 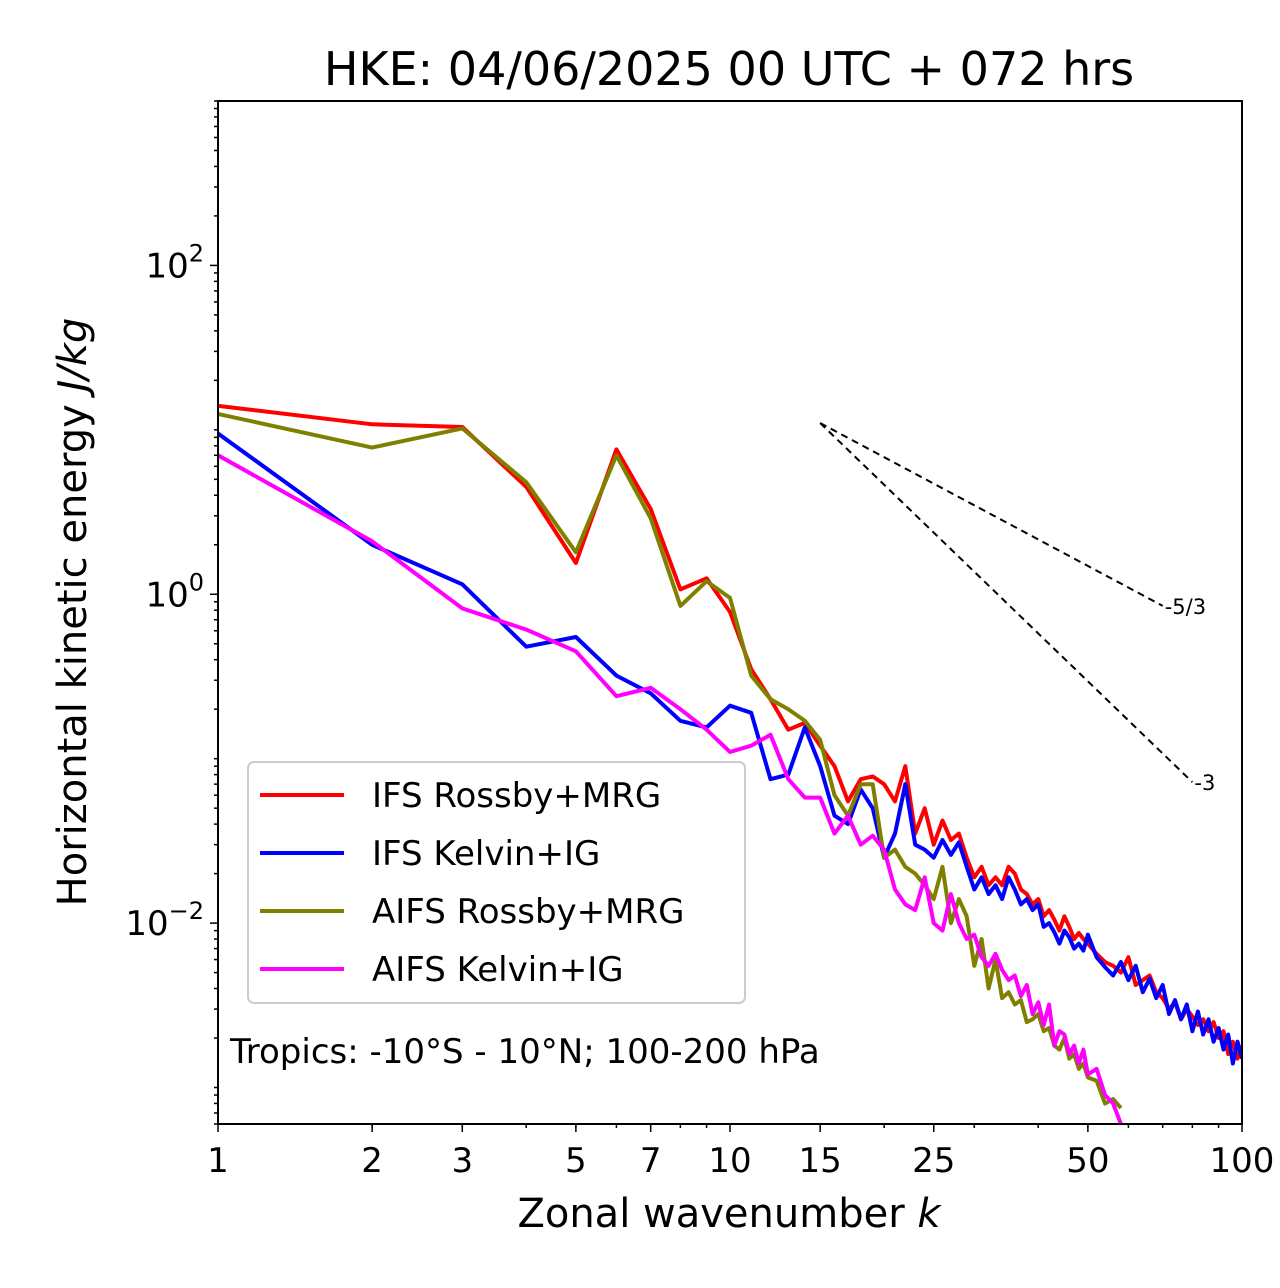 I want to click on legend-label-1: IFS Kelvin+IG, so click(x=486, y=854).